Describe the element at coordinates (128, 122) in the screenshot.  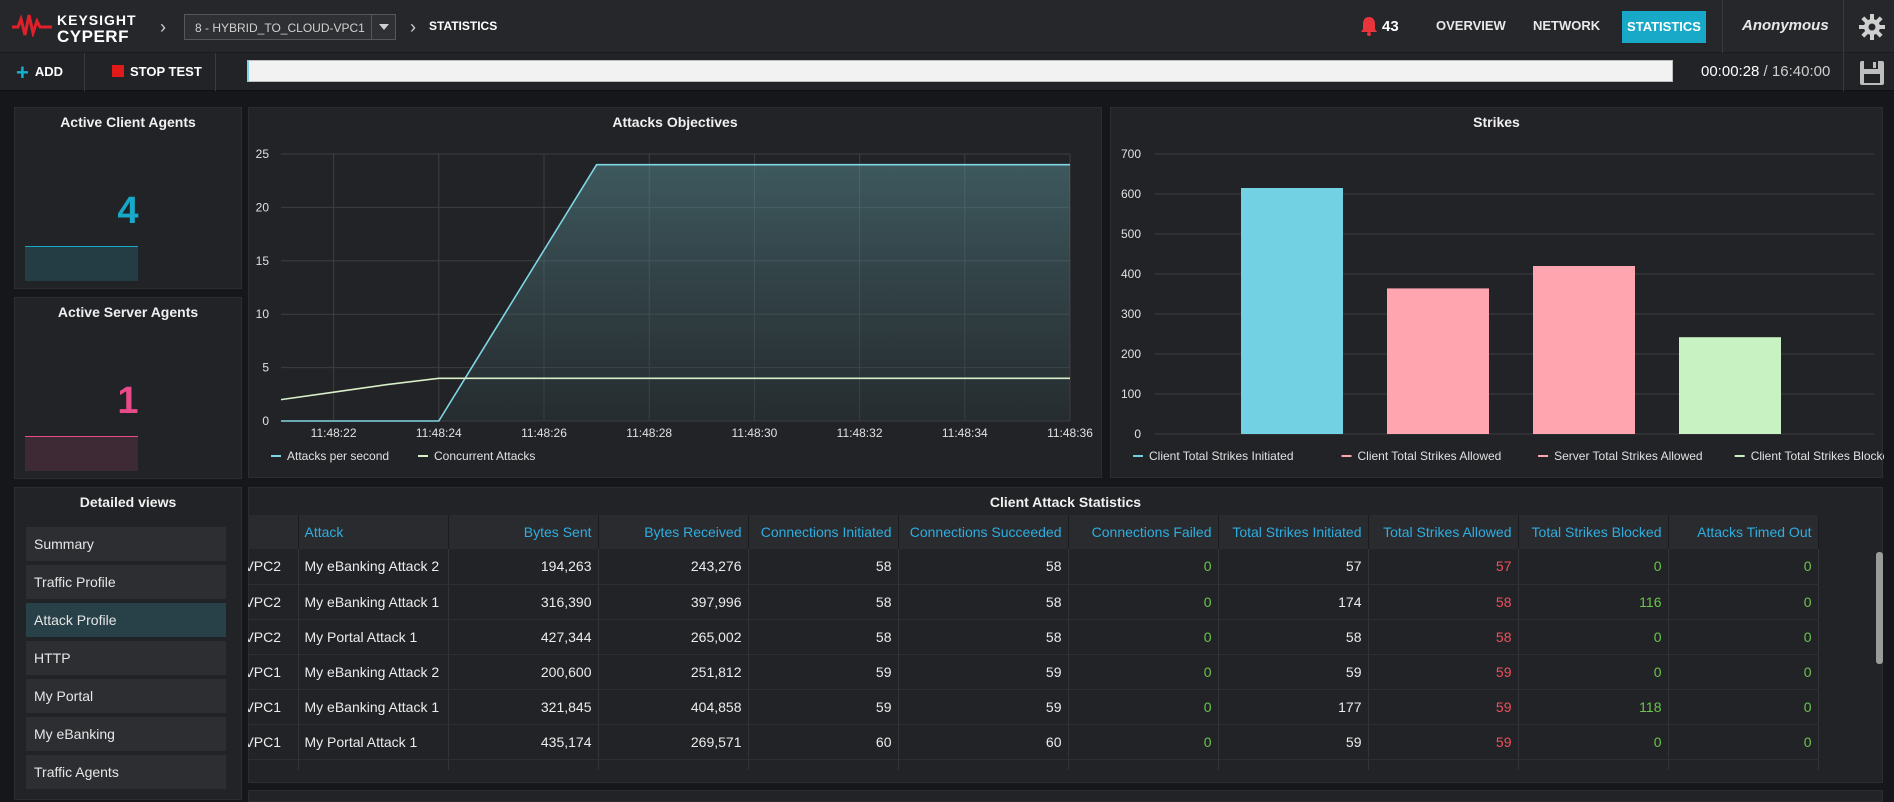
I see `panel-title: Active Client Agents` at that location.